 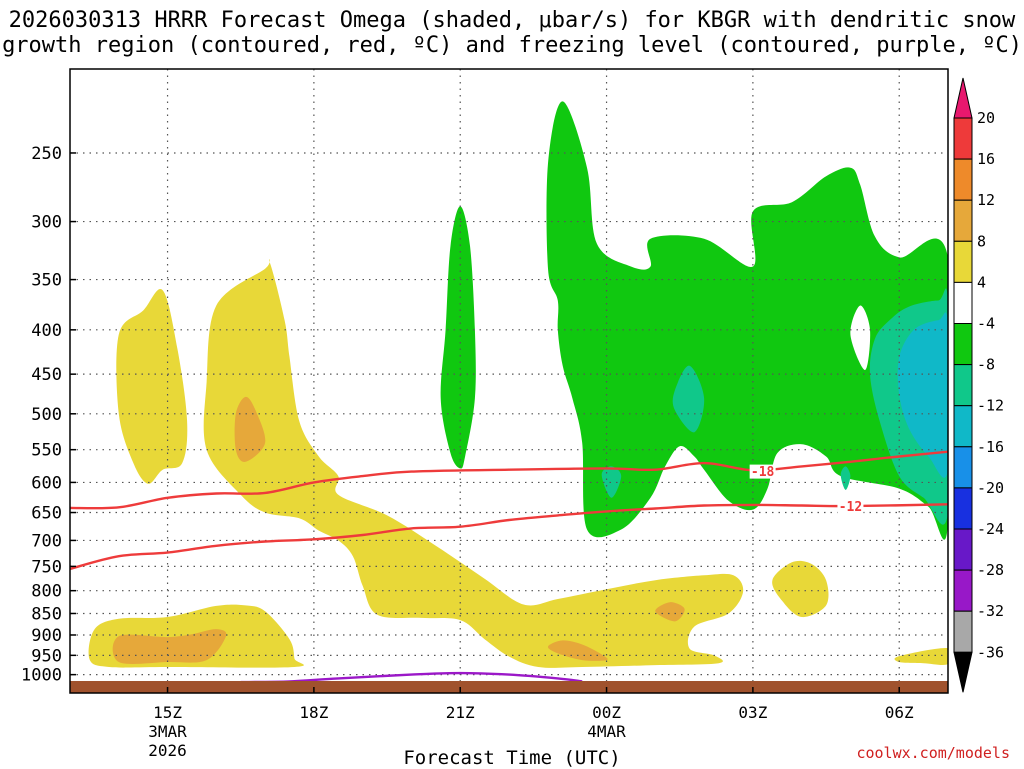 What do you see at coordinates (860, 338) in the screenshot?
I see `omega-region-descent-gap` at bounding box center [860, 338].